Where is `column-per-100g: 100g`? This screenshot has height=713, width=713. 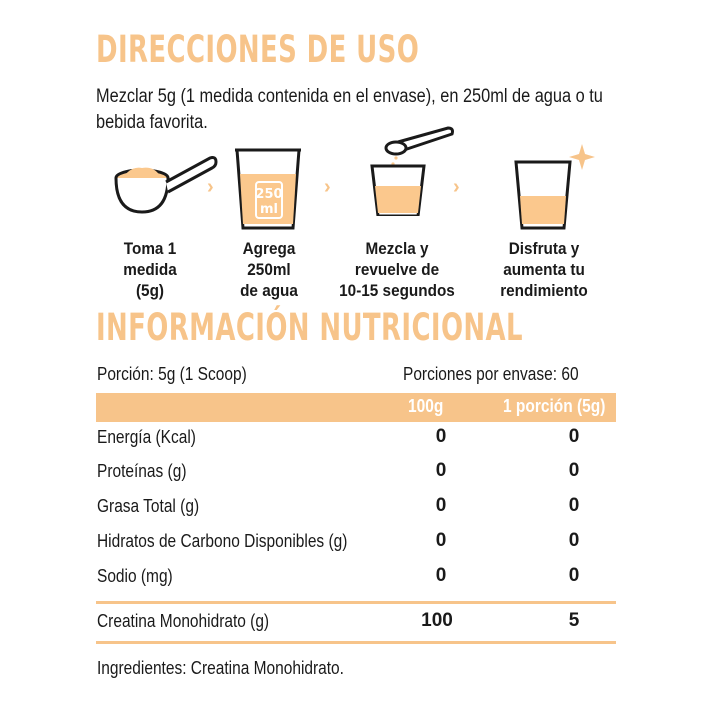
column-per-100g: 100g is located at coordinates (426, 406).